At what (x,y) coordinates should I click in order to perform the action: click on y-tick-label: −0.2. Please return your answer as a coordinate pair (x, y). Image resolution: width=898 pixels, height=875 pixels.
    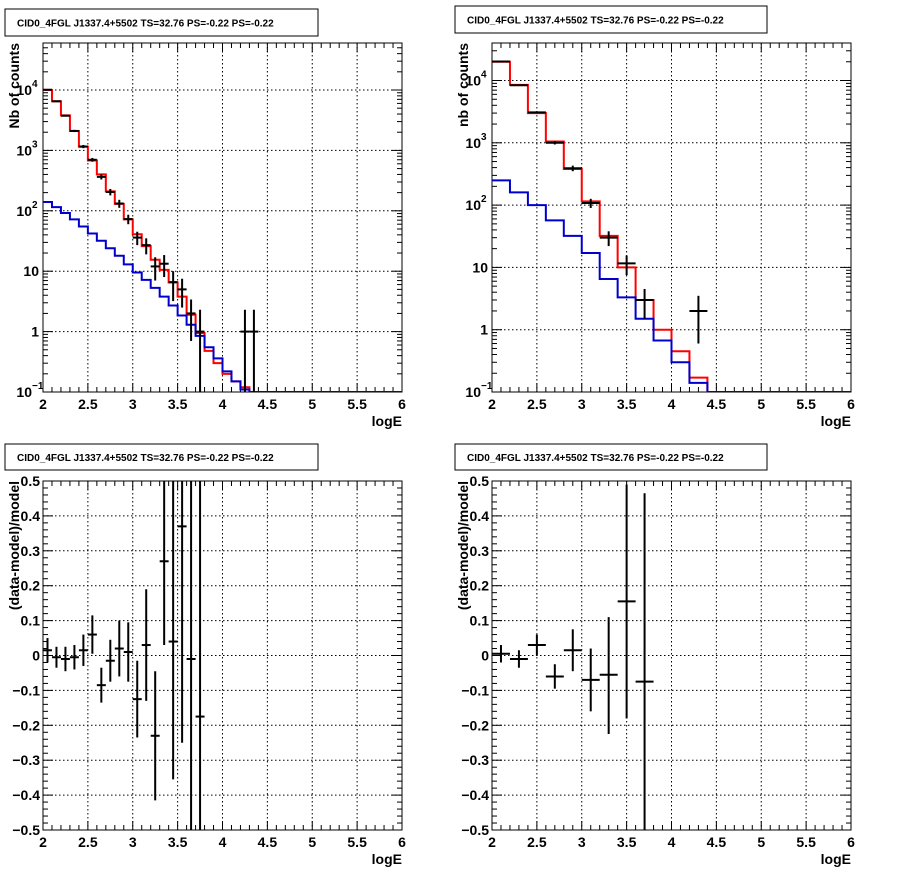
    Looking at the image, I should click on (475, 725).